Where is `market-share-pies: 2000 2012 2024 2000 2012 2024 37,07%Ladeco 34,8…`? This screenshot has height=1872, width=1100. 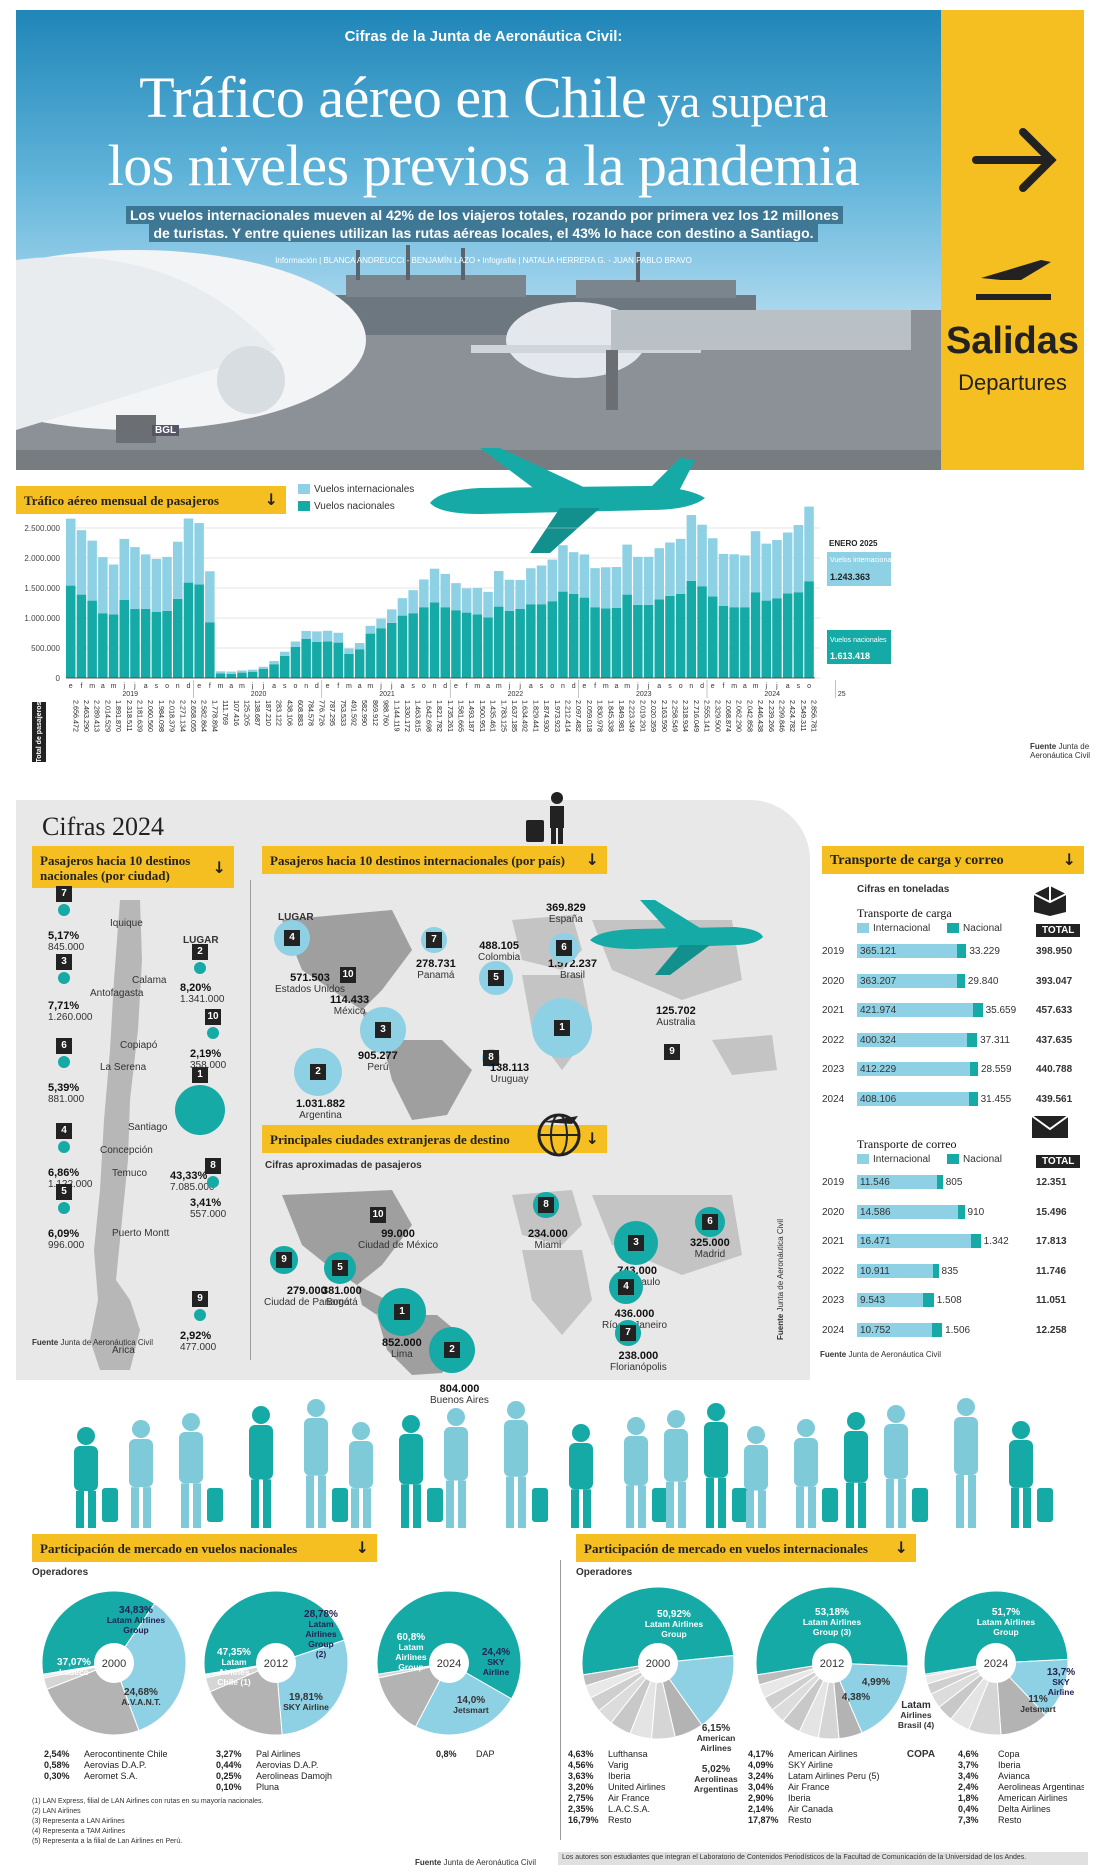 market-share-pies: 2000 2012 2024 2000 2012 2024 37,07%Ladeco 34,8… is located at coordinates (562, 1705).